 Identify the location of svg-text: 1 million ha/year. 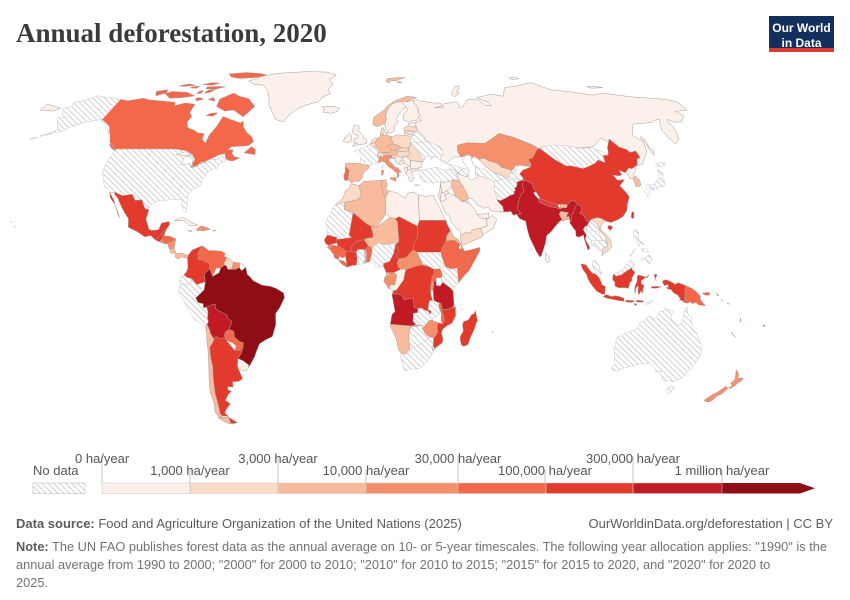
(722, 470).